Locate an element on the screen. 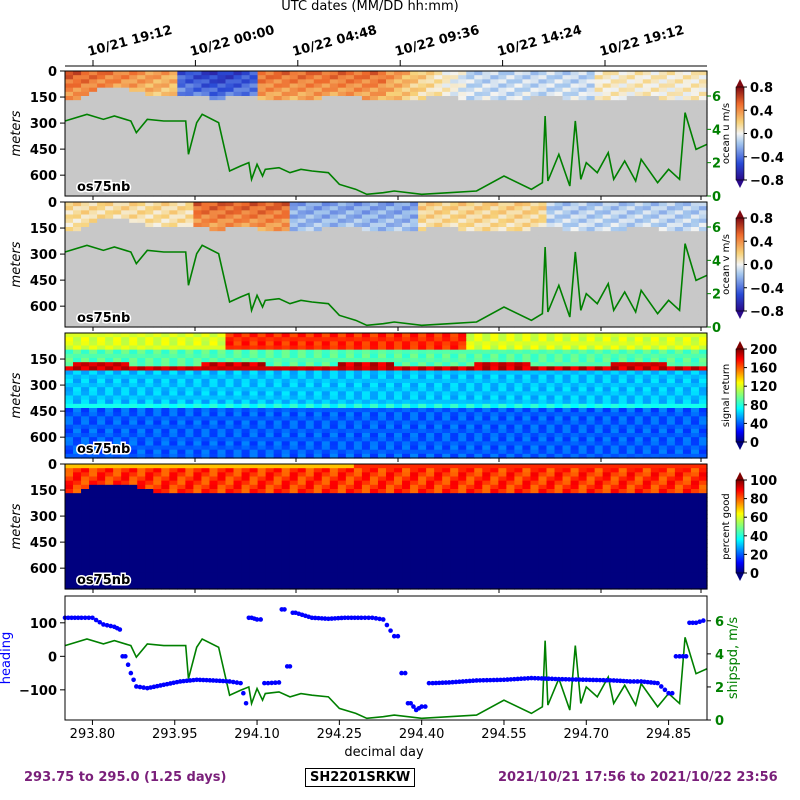  colorbar-tick-label: 0 is located at coordinates (754, 574).